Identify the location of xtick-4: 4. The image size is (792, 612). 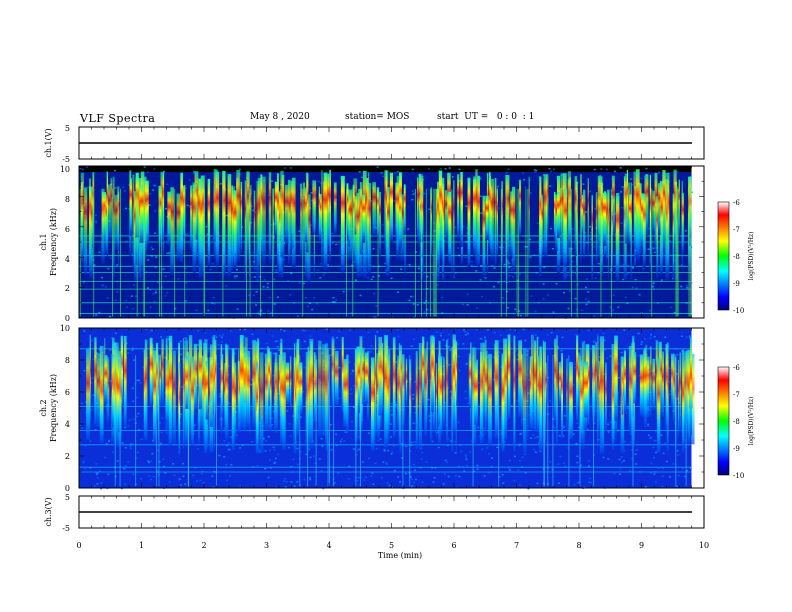
(328, 545).